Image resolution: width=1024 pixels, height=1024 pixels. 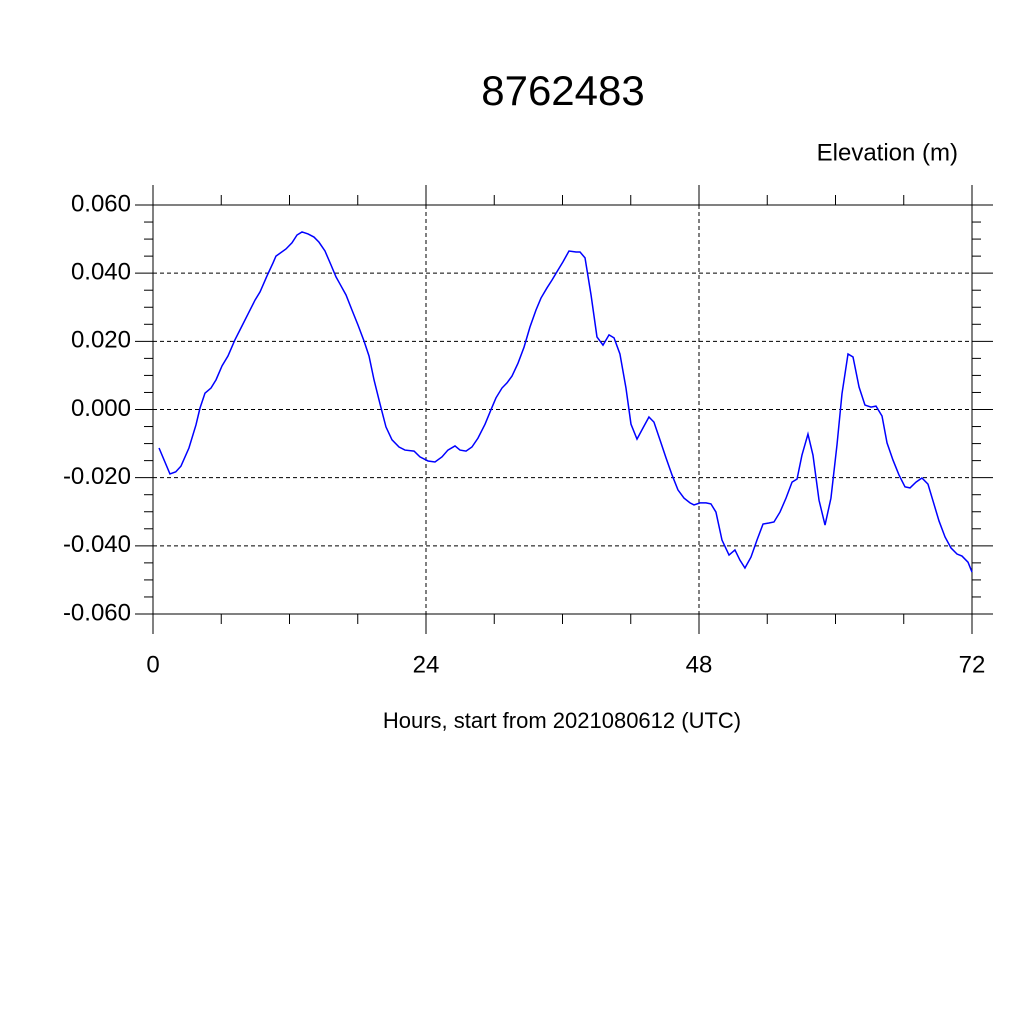 What do you see at coordinates (101, 340) in the screenshot?
I see `y-tick-label: 0.020` at bounding box center [101, 340].